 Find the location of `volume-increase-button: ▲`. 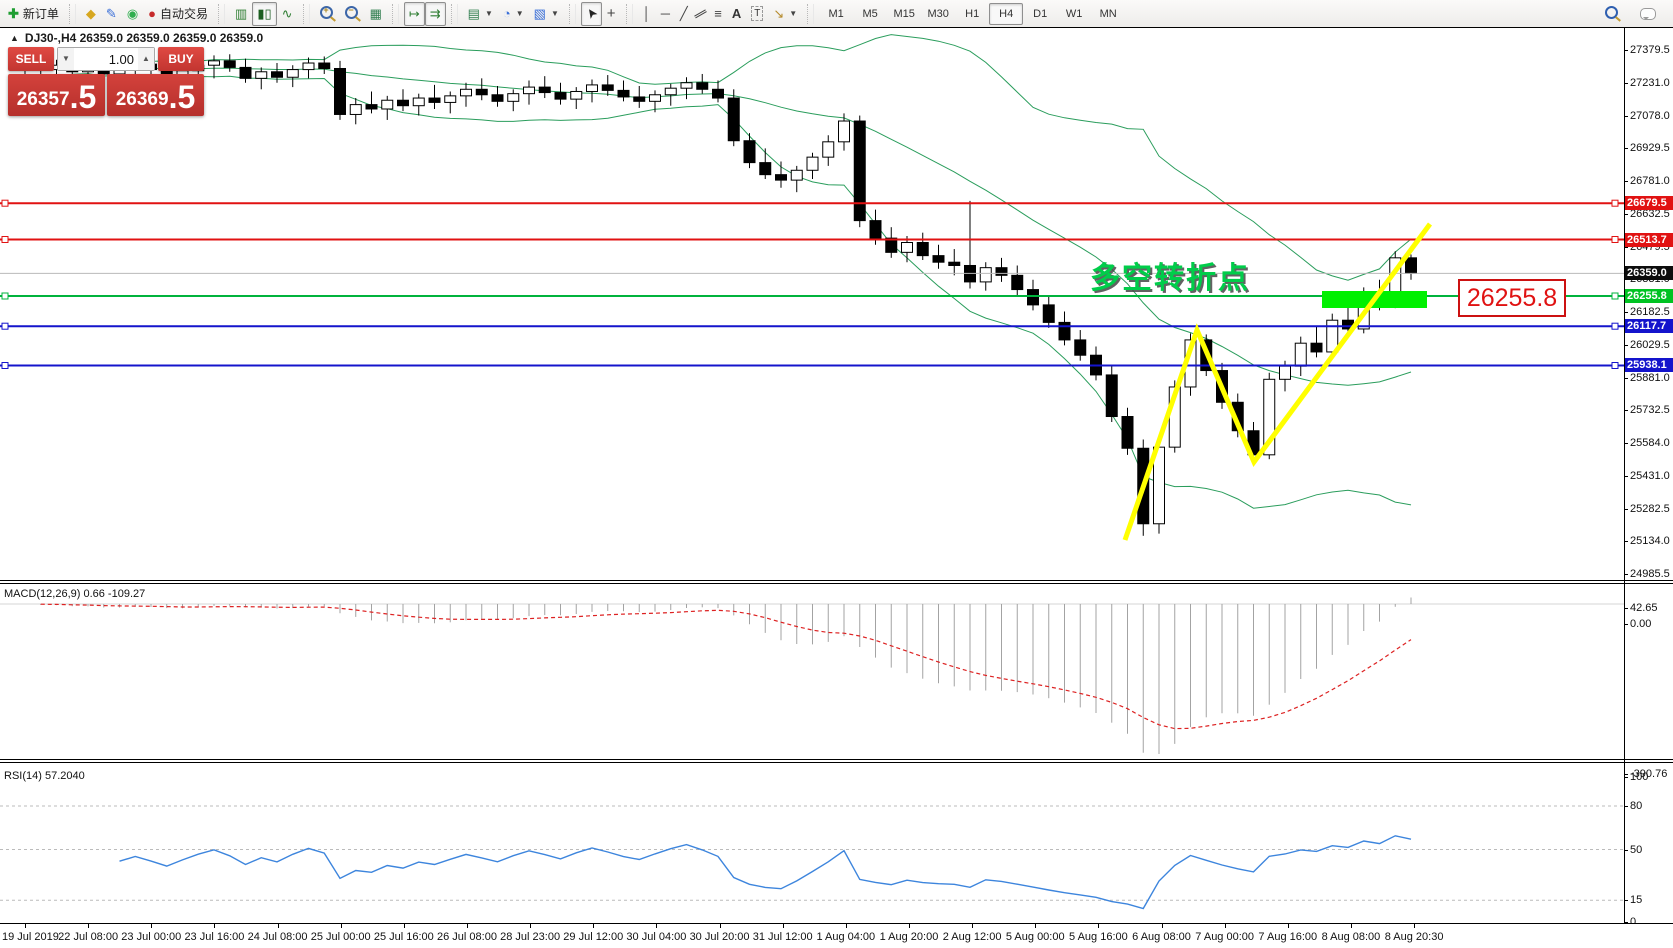

volume-increase-button: ▲ is located at coordinates (146, 59).